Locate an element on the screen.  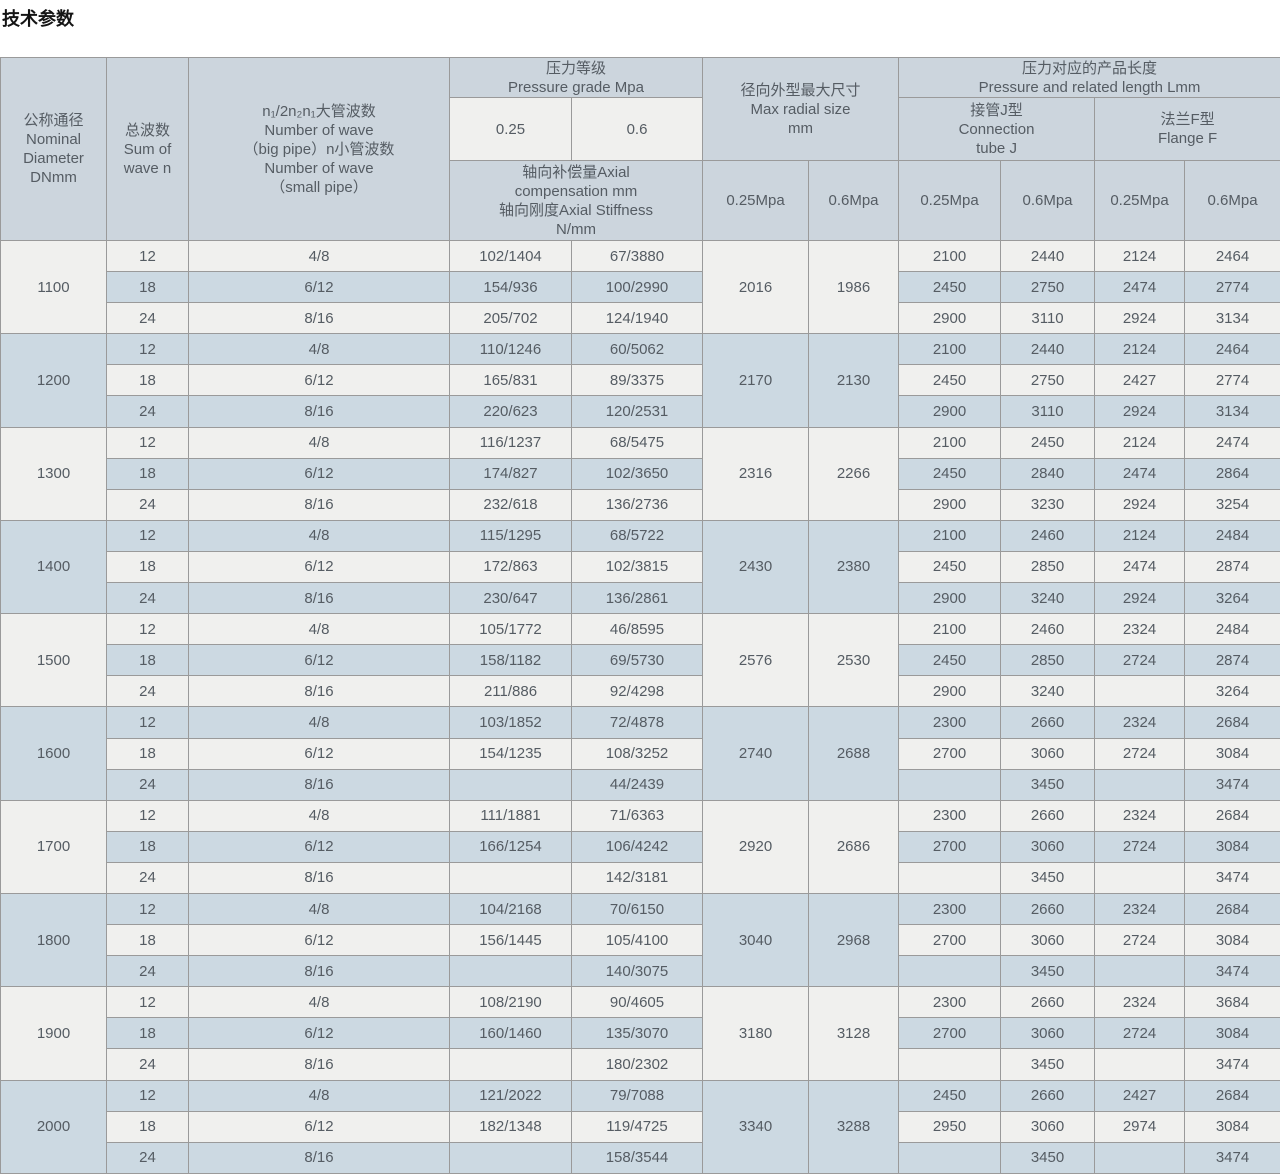
cell-axial-06: 68/5722 is located at coordinates (637, 535).